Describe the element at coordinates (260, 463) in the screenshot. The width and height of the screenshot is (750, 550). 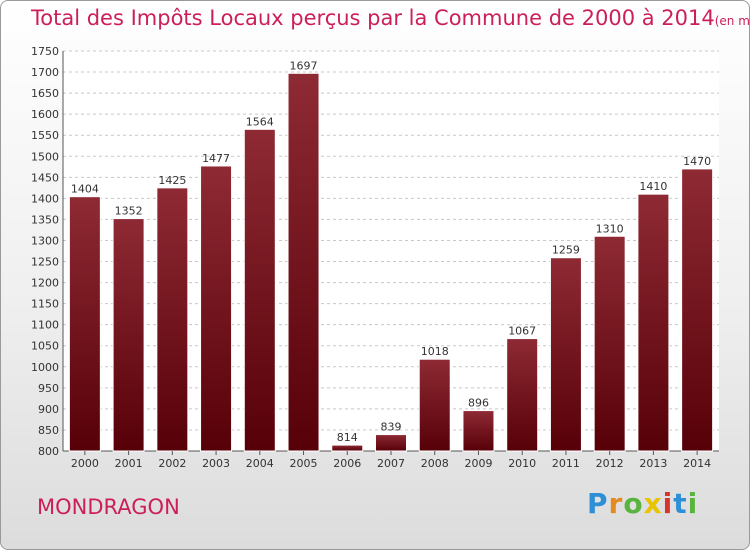
I see `x-tick-label: 2004` at that location.